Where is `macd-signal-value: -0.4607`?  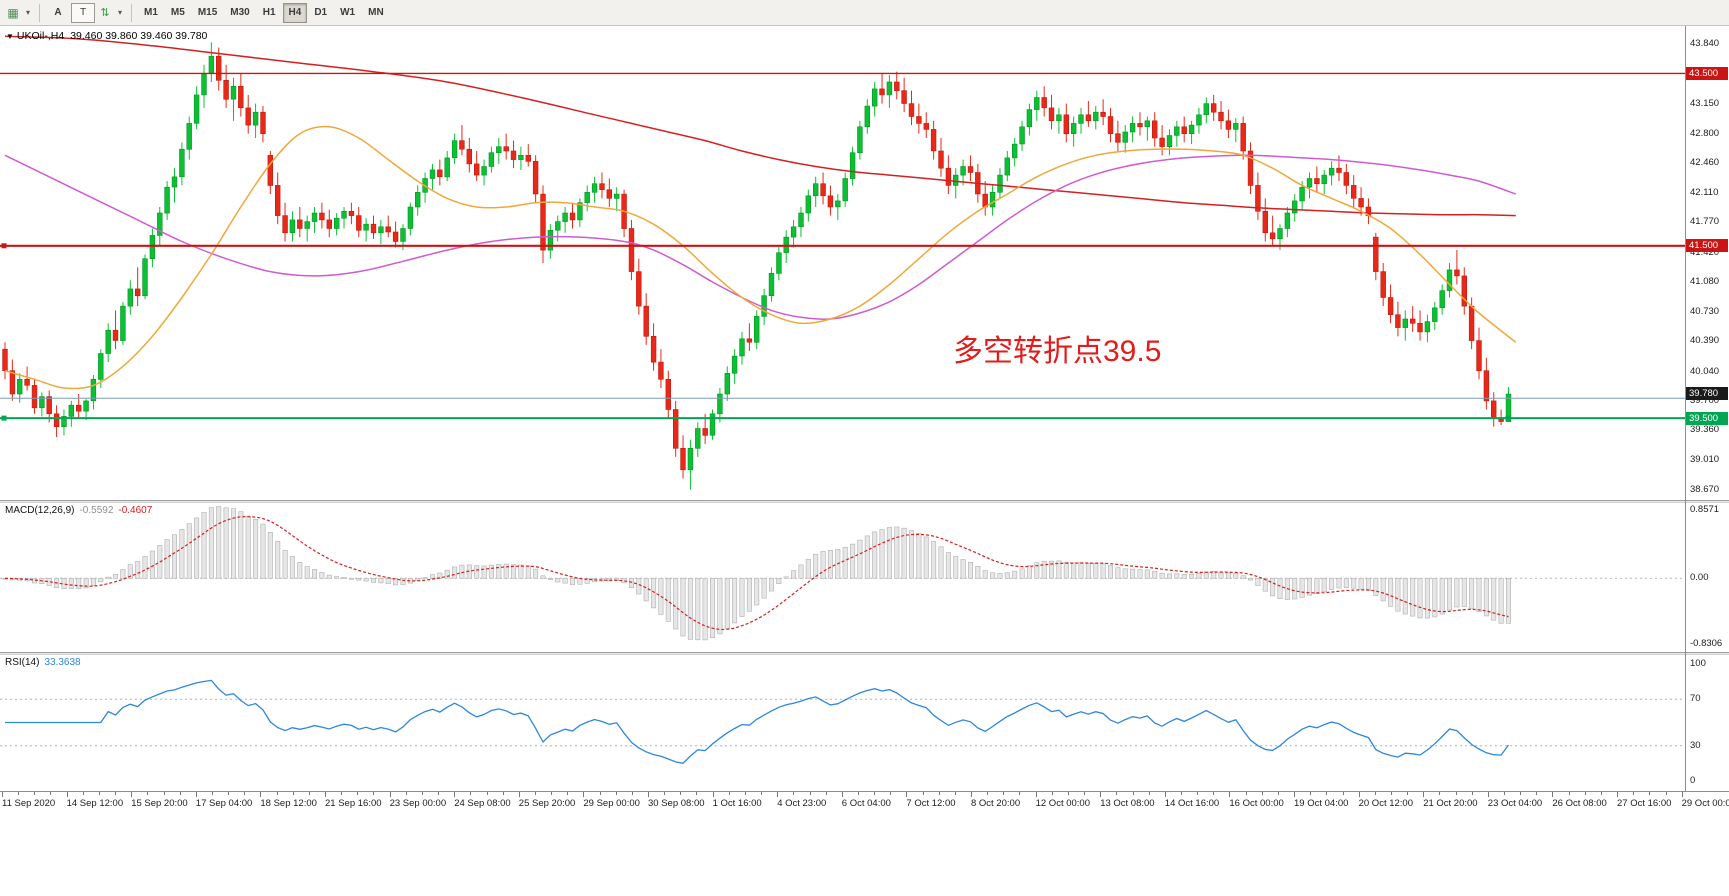
macd-signal-value: -0.4607 is located at coordinates (135, 510).